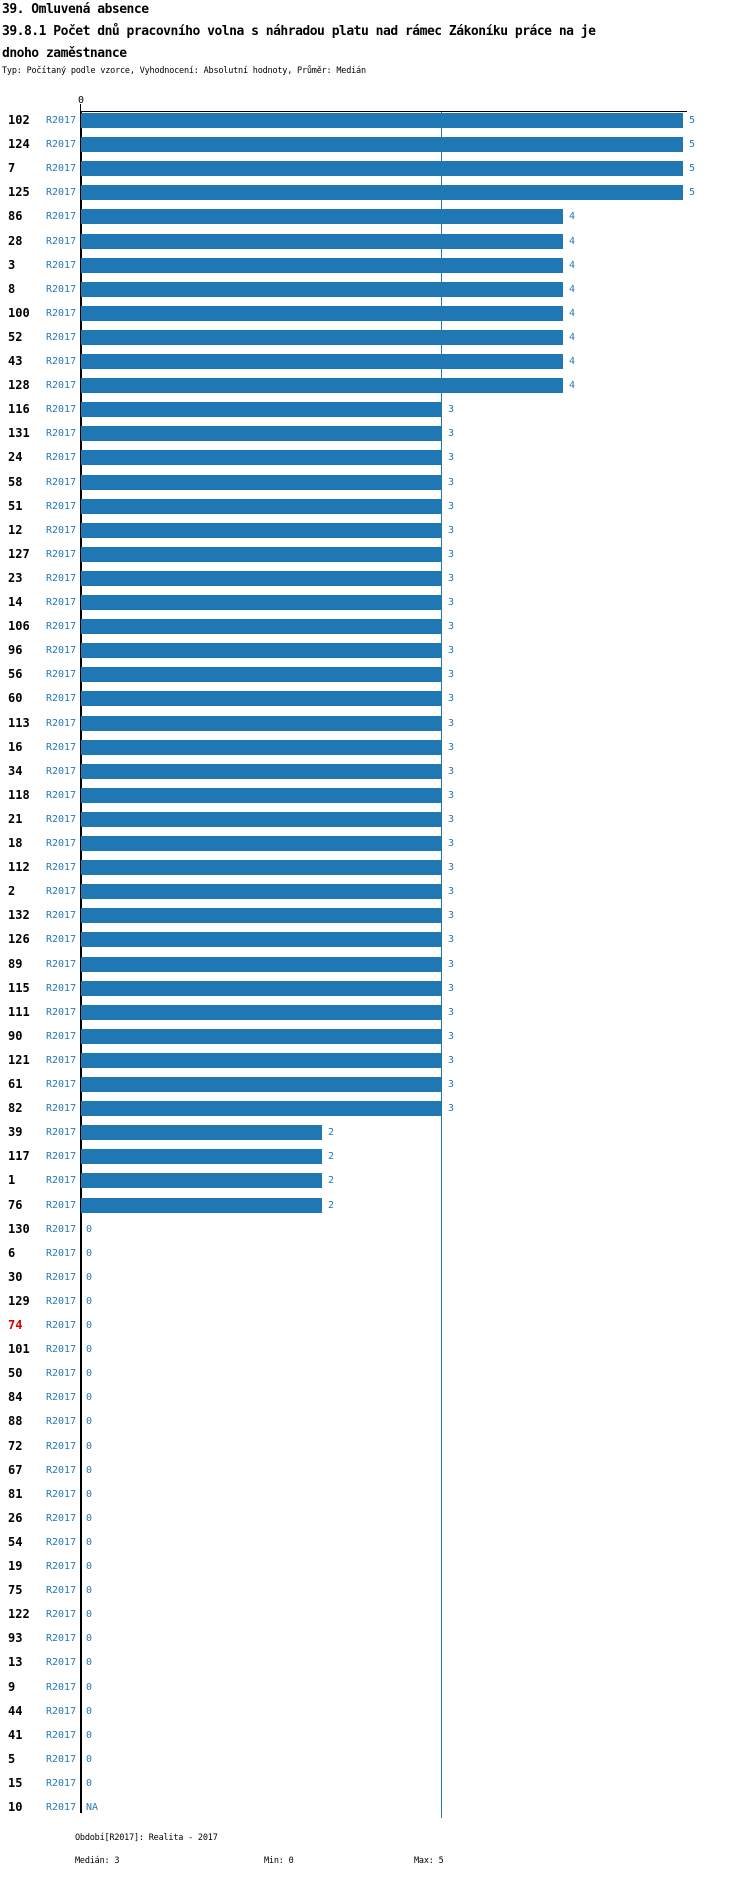 This screenshot has height=1878, width=750. What do you see at coordinates (19, 554) in the screenshot?
I see `row-label: 127` at bounding box center [19, 554].